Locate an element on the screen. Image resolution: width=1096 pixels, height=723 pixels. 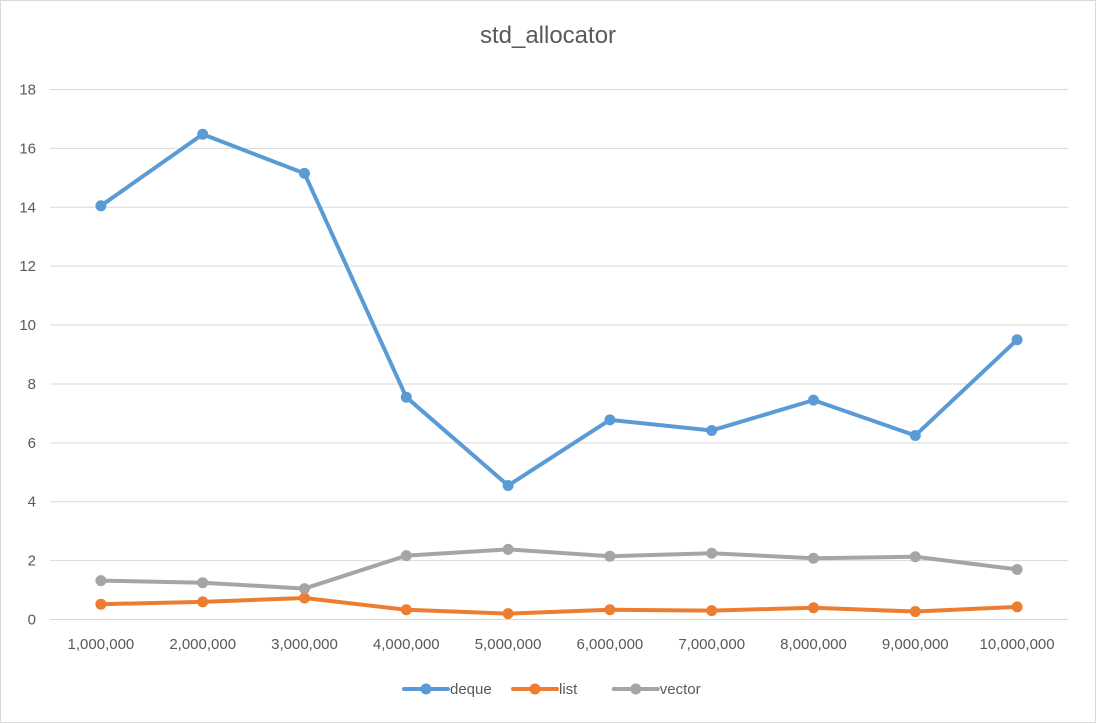
series-list is located at coordinates (559, 606).